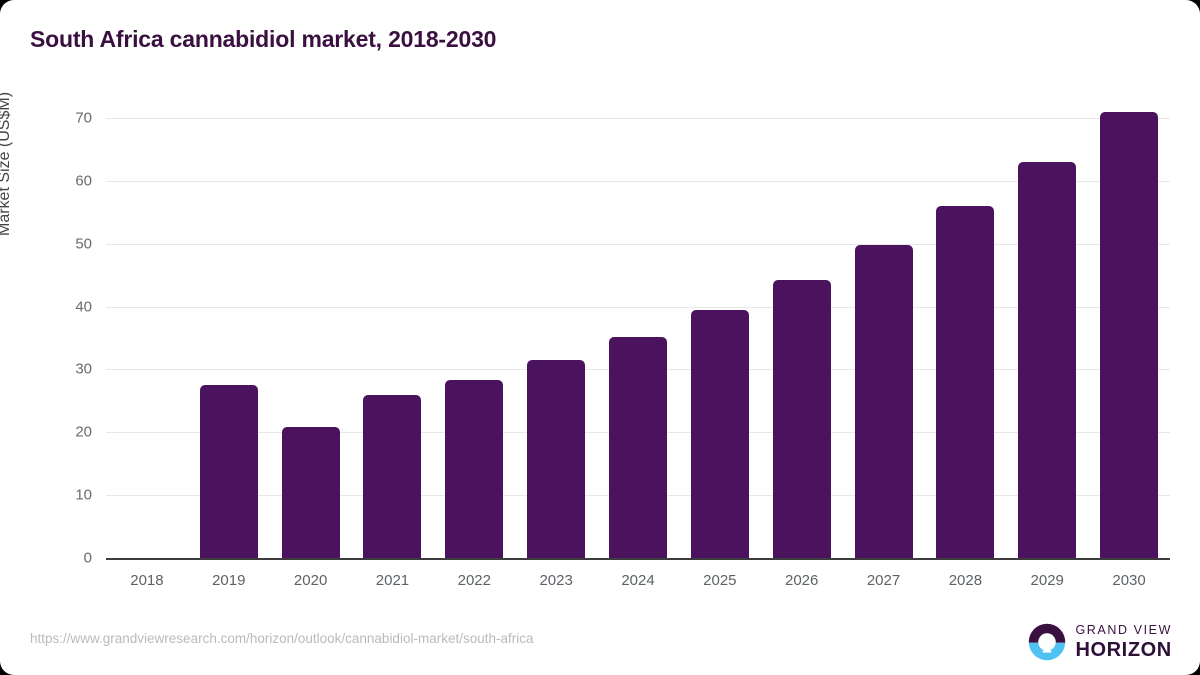  I want to click on brand-logo-text: GRAND VIEW HORIZON, so click(1123, 642).